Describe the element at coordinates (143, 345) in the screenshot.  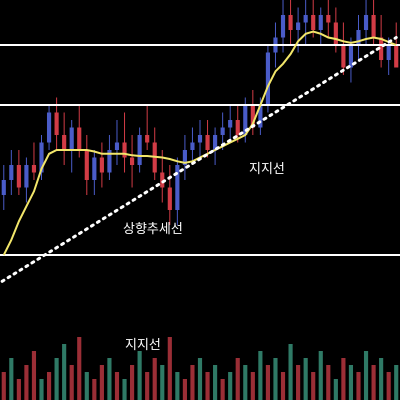
I see `volume-support-label: 지지선` at that location.